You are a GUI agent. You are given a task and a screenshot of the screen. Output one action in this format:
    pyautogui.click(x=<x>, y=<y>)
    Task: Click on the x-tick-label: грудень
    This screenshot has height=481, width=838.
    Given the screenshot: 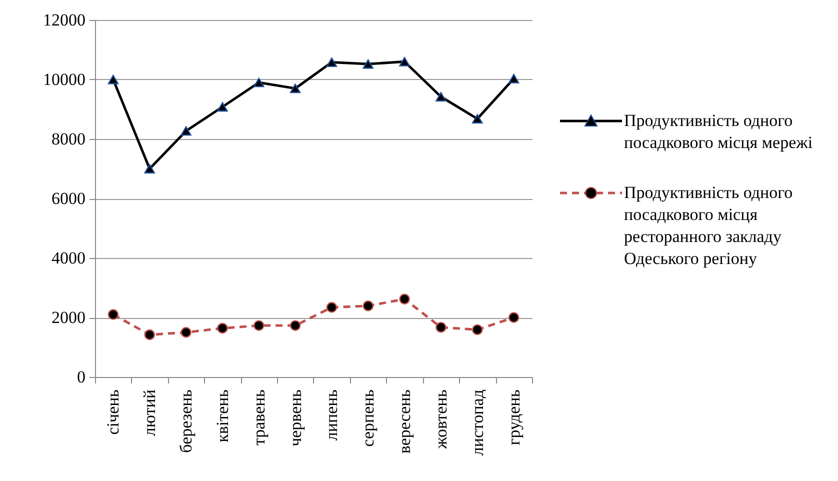 What is the action you would take?
    pyautogui.click(x=514, y=417)
    